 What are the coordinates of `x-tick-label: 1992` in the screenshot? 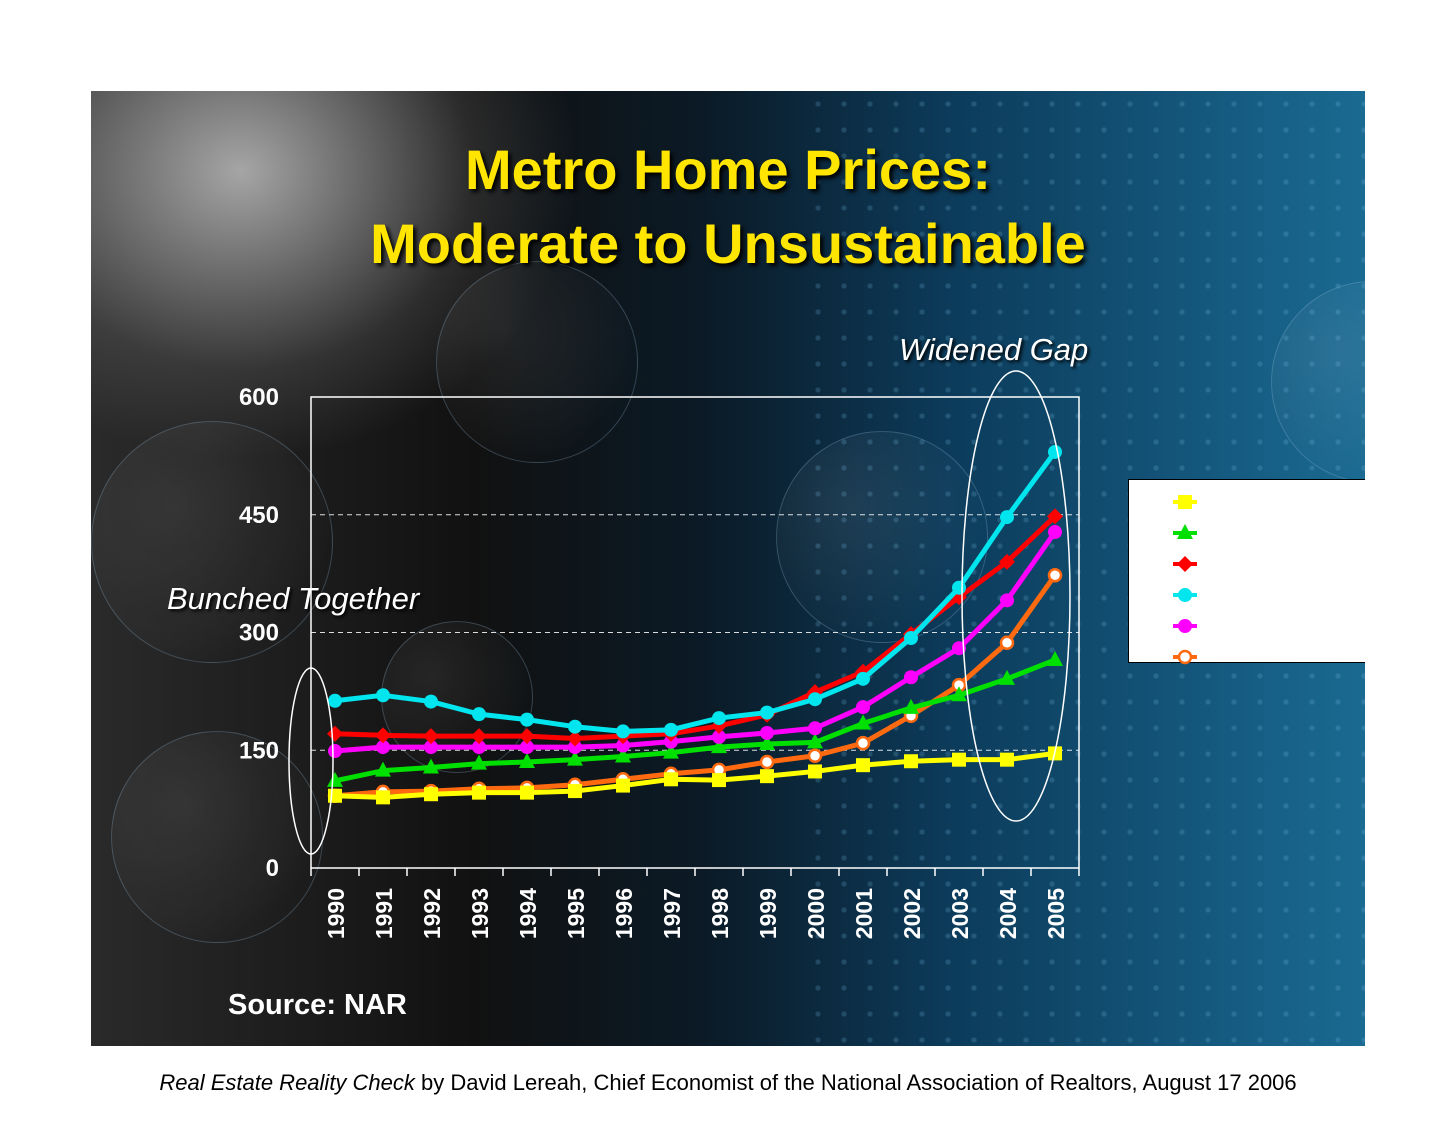 It's located at (432, 913).